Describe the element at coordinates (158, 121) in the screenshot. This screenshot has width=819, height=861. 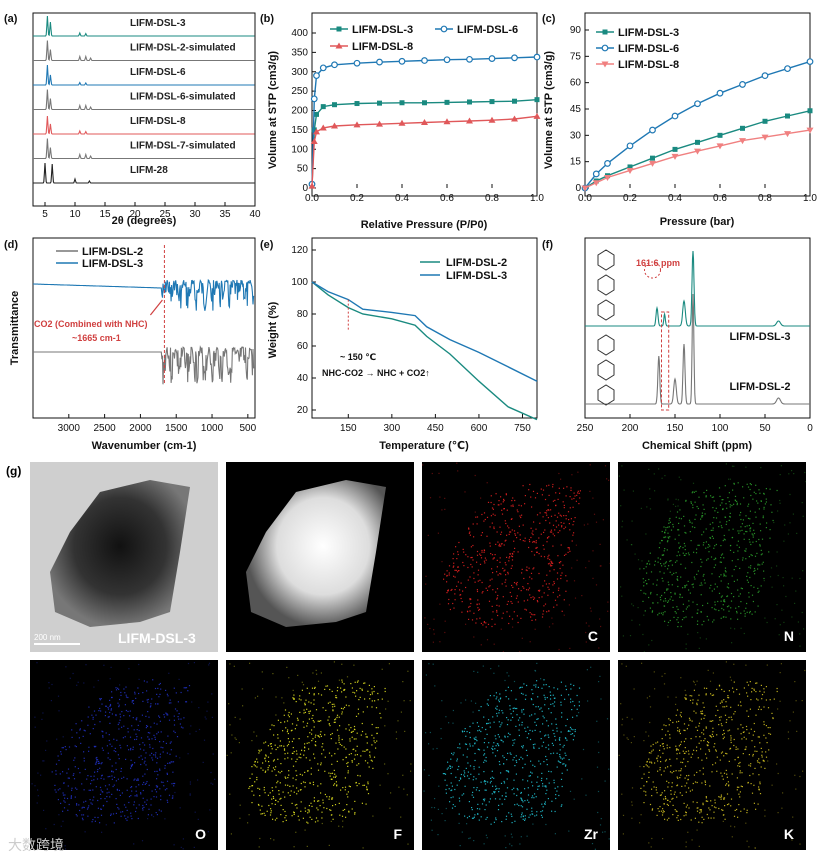
I see `xrd-series-label: LIFM-DSL-8` at that location.